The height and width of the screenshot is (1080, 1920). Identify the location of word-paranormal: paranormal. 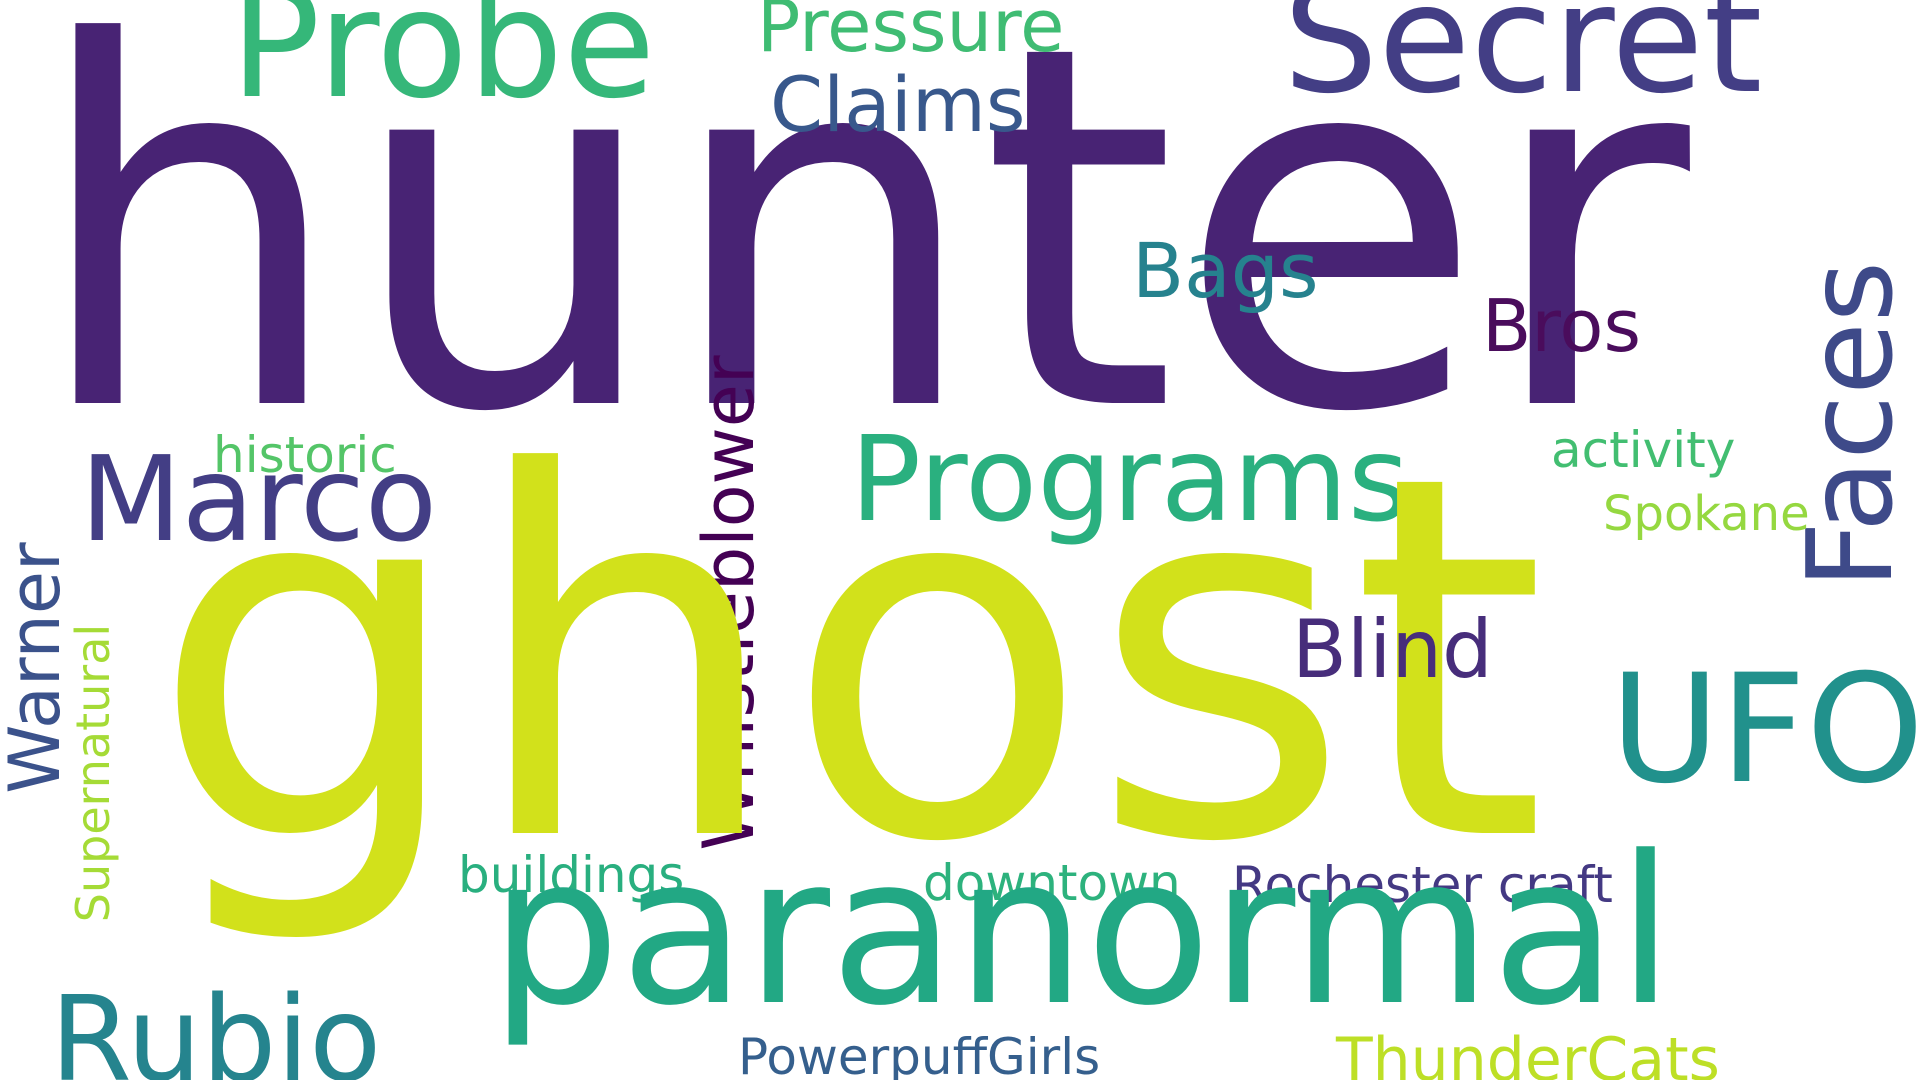
(1082, 932).